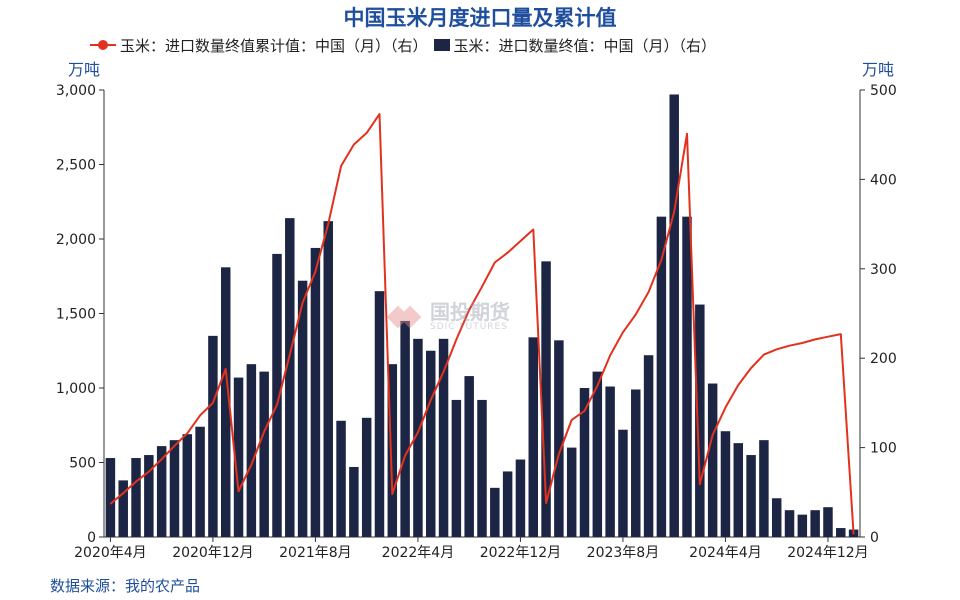 This screenshot has height=600, width=960. What do you see at coordinates (76, 389) in the screenshot?
I see `left-tick-label: 1,000` at bounding box center [76, 389].